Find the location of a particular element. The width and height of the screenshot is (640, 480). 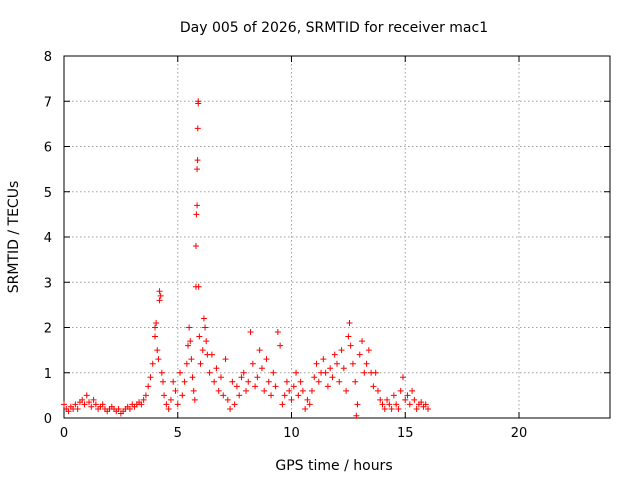

x-tick-label: 5 is located at coordinates (178, 433).